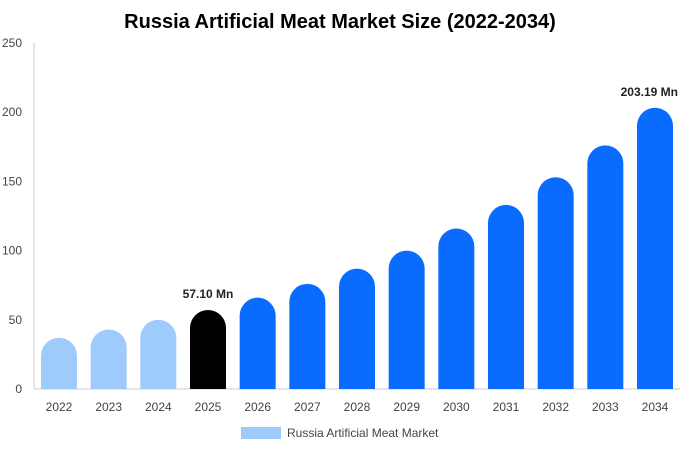  I want to click on y-tick-label: 0, so click(18, 389).